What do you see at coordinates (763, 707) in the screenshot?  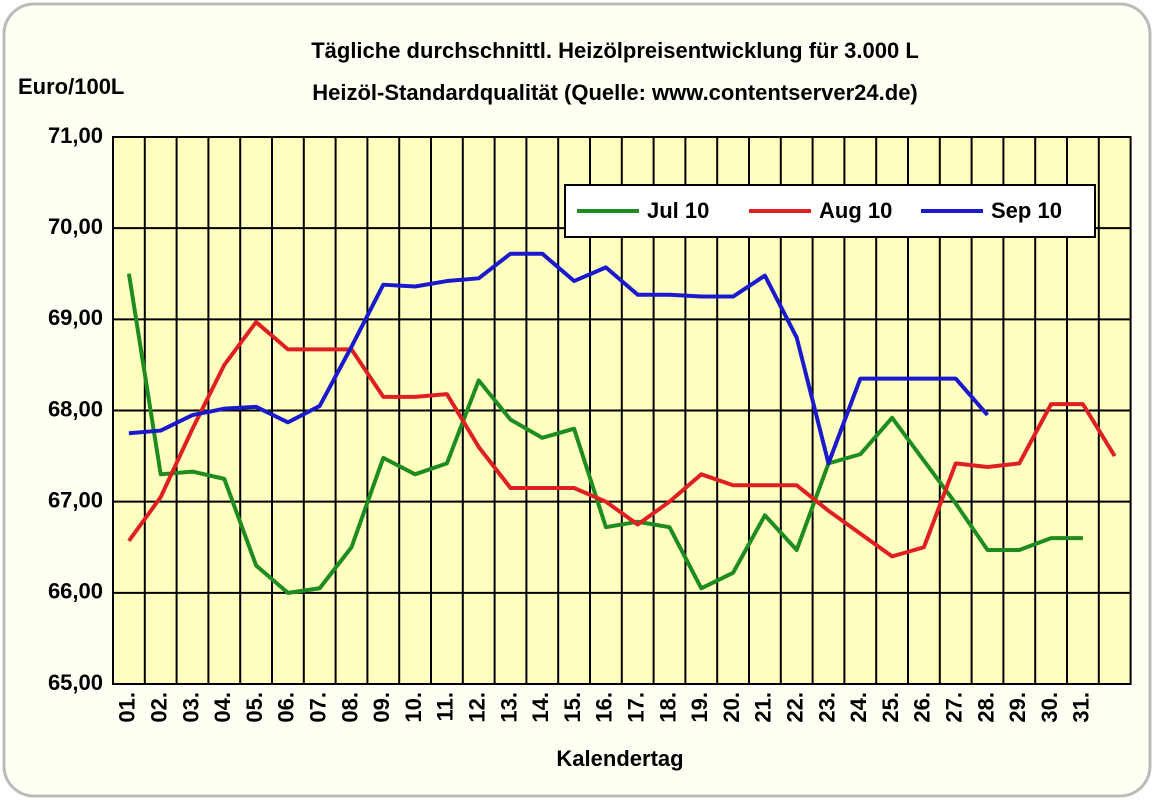 I see `x-tick-label: 21.` at bounding box center [763, 707].